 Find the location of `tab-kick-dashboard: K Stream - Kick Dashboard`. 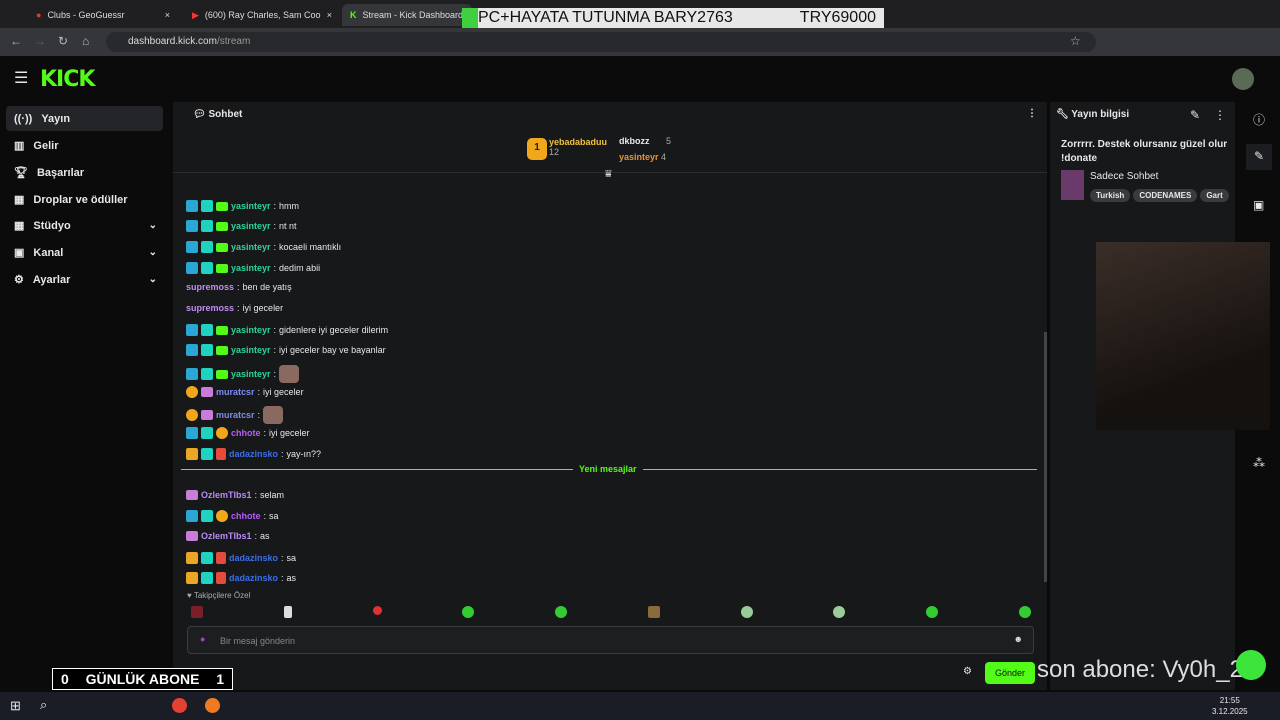

tab-kick-dashboard: K Stream - Kick Dashboard is located at coordinates (407, 15).